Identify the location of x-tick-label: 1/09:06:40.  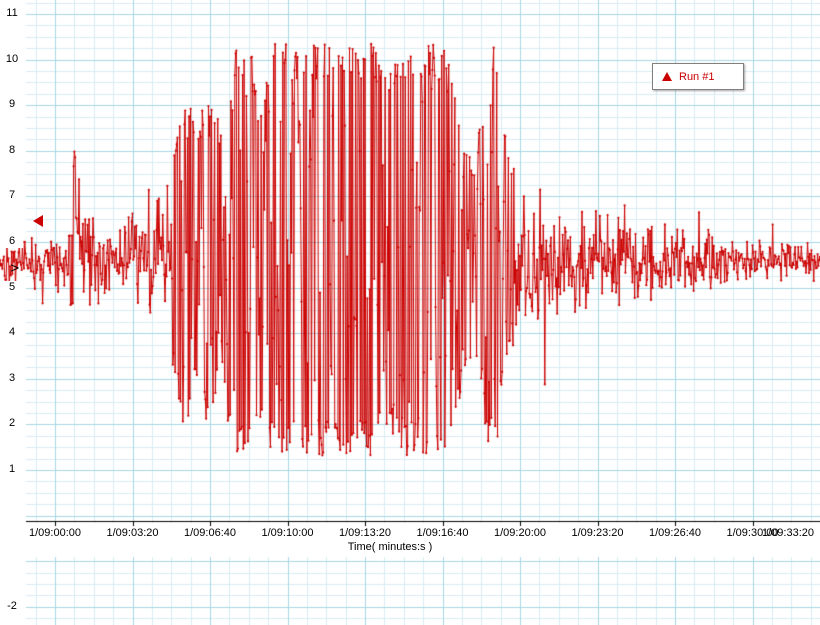
(210, 533).